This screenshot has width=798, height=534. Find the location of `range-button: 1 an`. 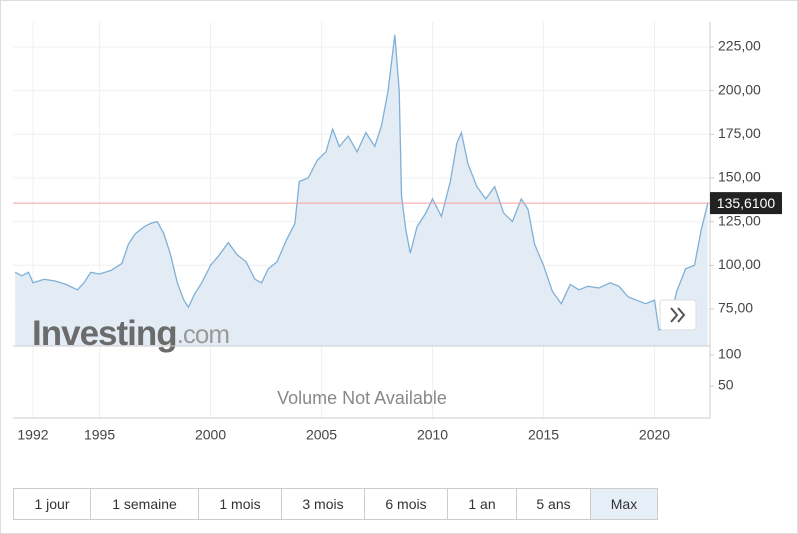

range-button: 1 an is located at coordinates (482, 504).